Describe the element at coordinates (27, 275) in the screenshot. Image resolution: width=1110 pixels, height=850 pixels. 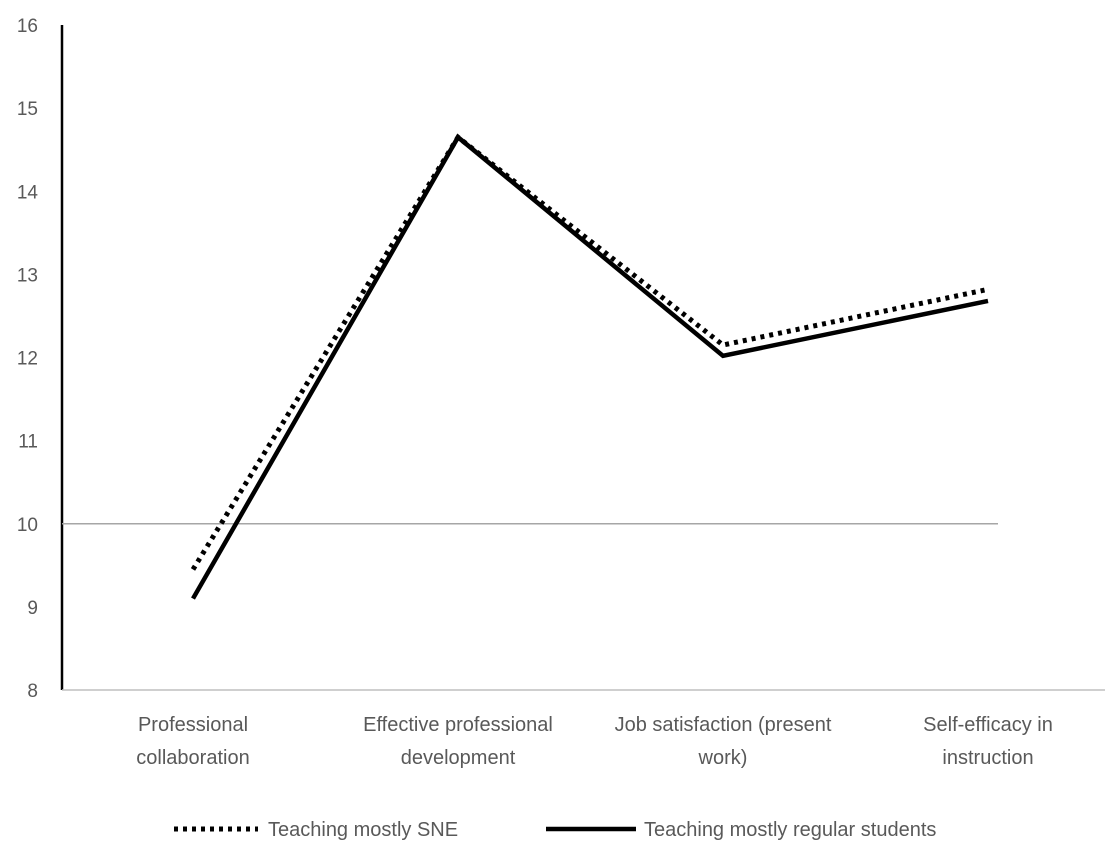
I see `y-tick-label: 13` at that location.